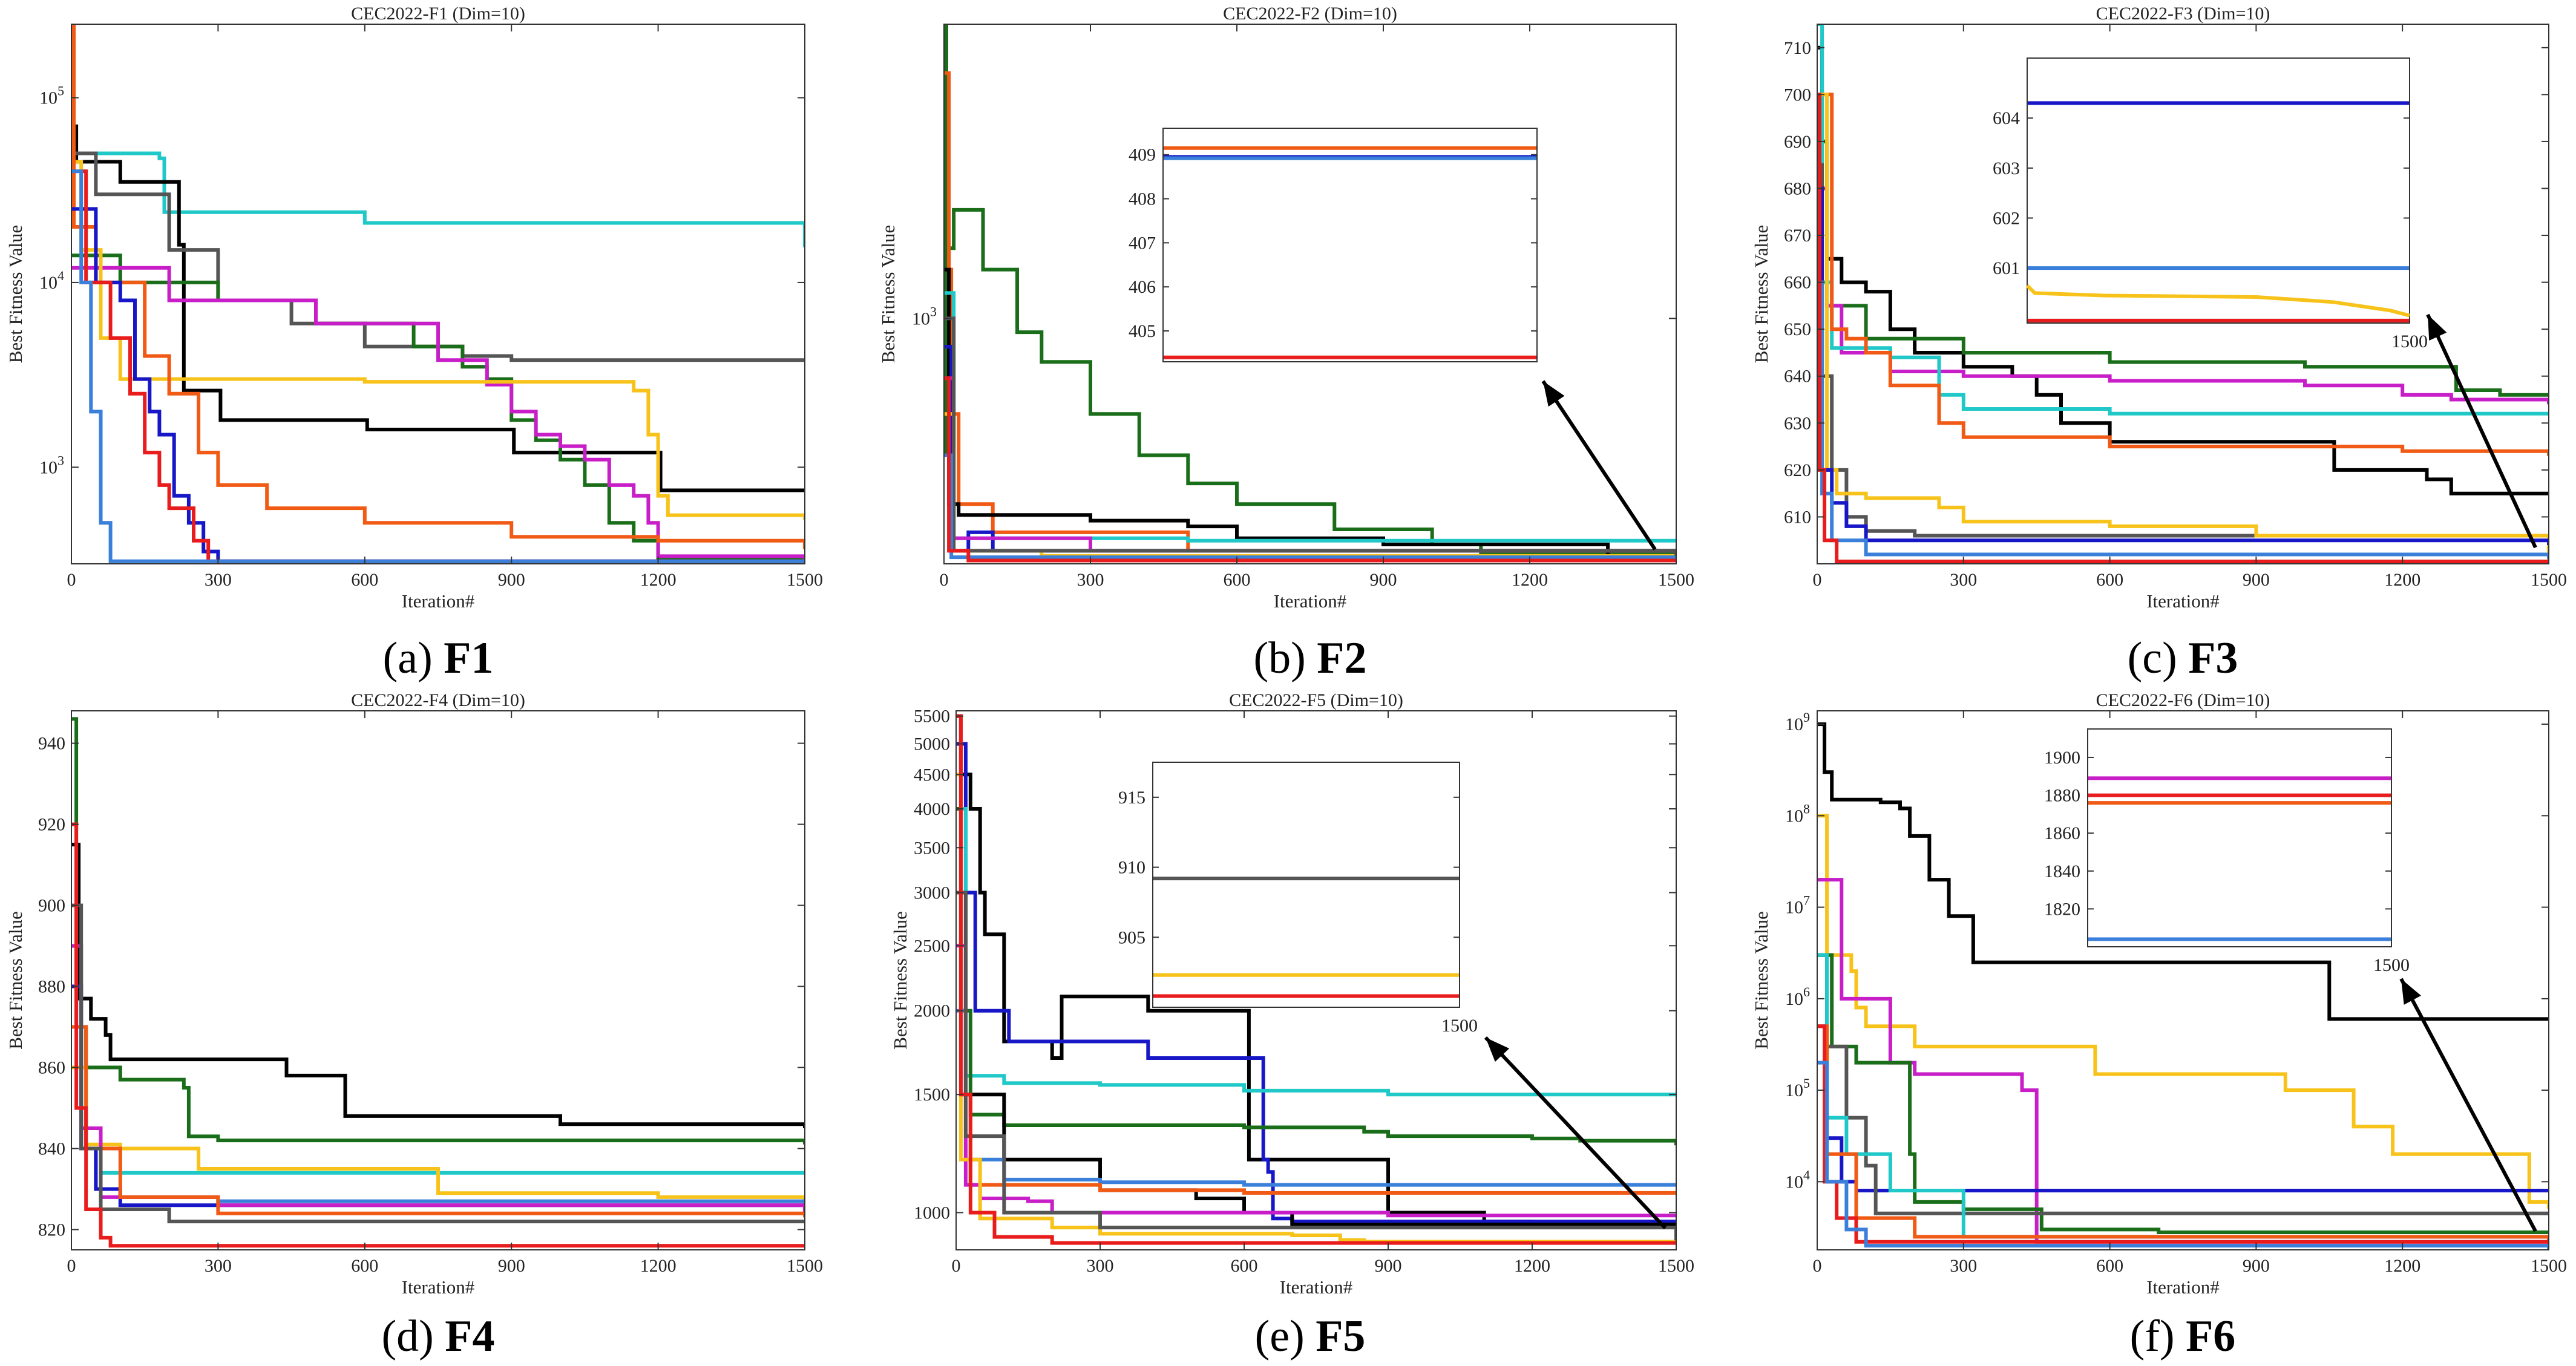 Image resolution: width=2576 pixels, height=1366 pixels. Describe the element at coordinates (2183, 658) in the screenshot. I see `panel-caption: (c) F3` at that location.